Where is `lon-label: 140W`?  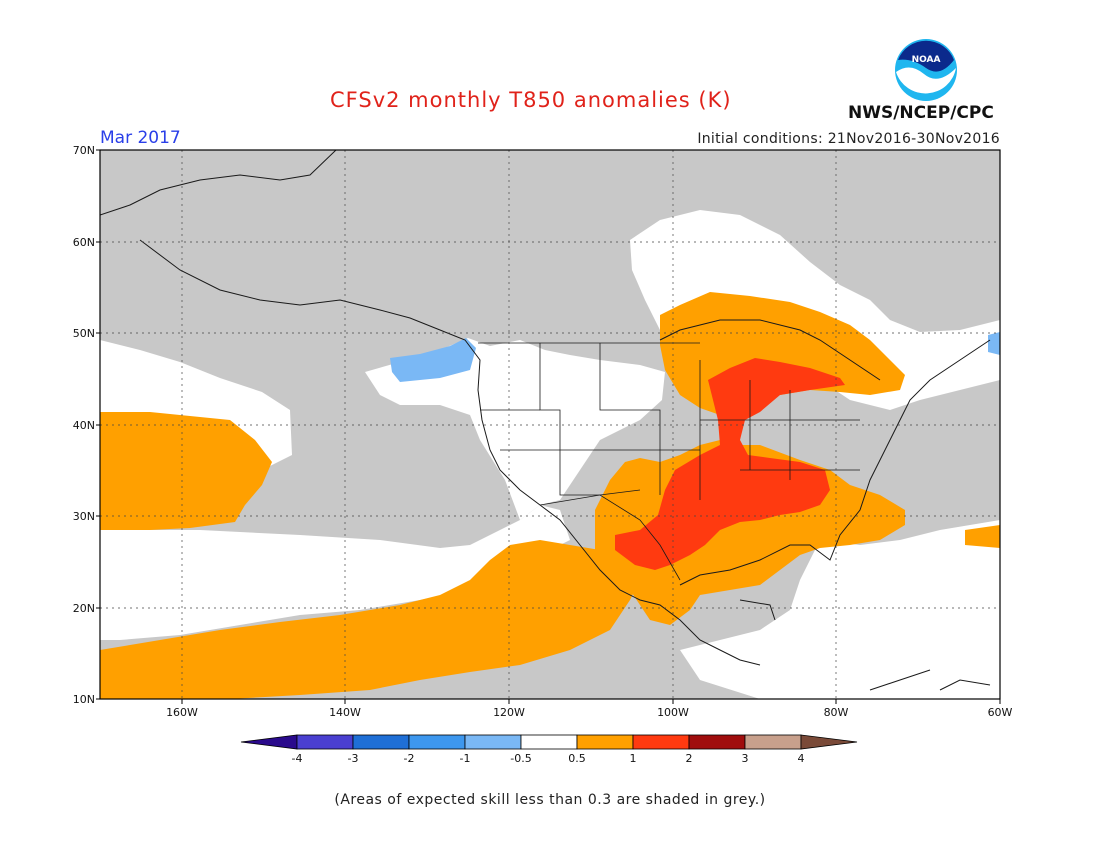
lon-label: 140W is located at coordinates (345, 712).